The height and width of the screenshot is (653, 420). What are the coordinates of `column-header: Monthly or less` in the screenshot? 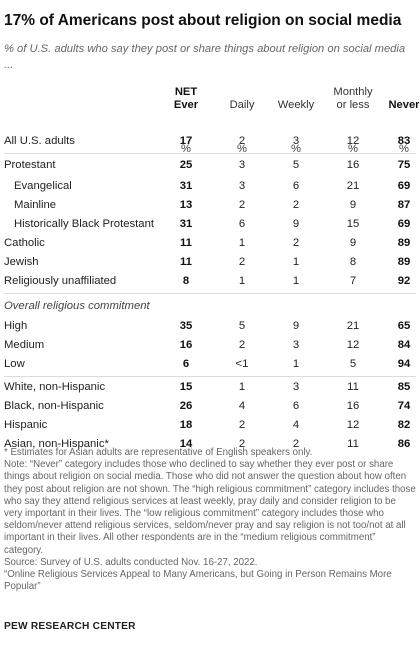 It's located at (353, 98).